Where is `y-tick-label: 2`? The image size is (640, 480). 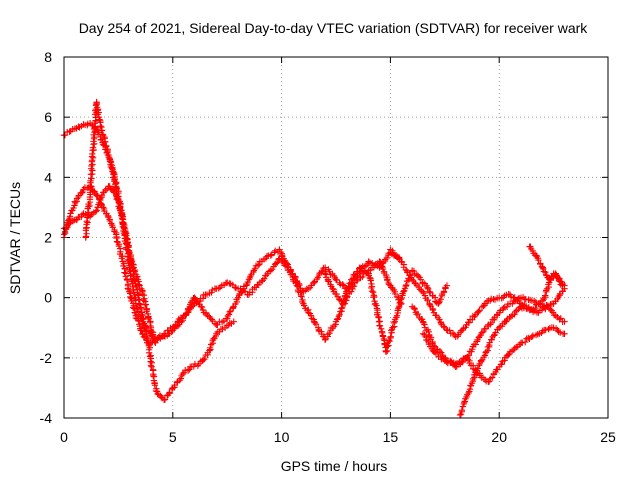
y-tick-label: 2 is located at coordinates (48, 238).